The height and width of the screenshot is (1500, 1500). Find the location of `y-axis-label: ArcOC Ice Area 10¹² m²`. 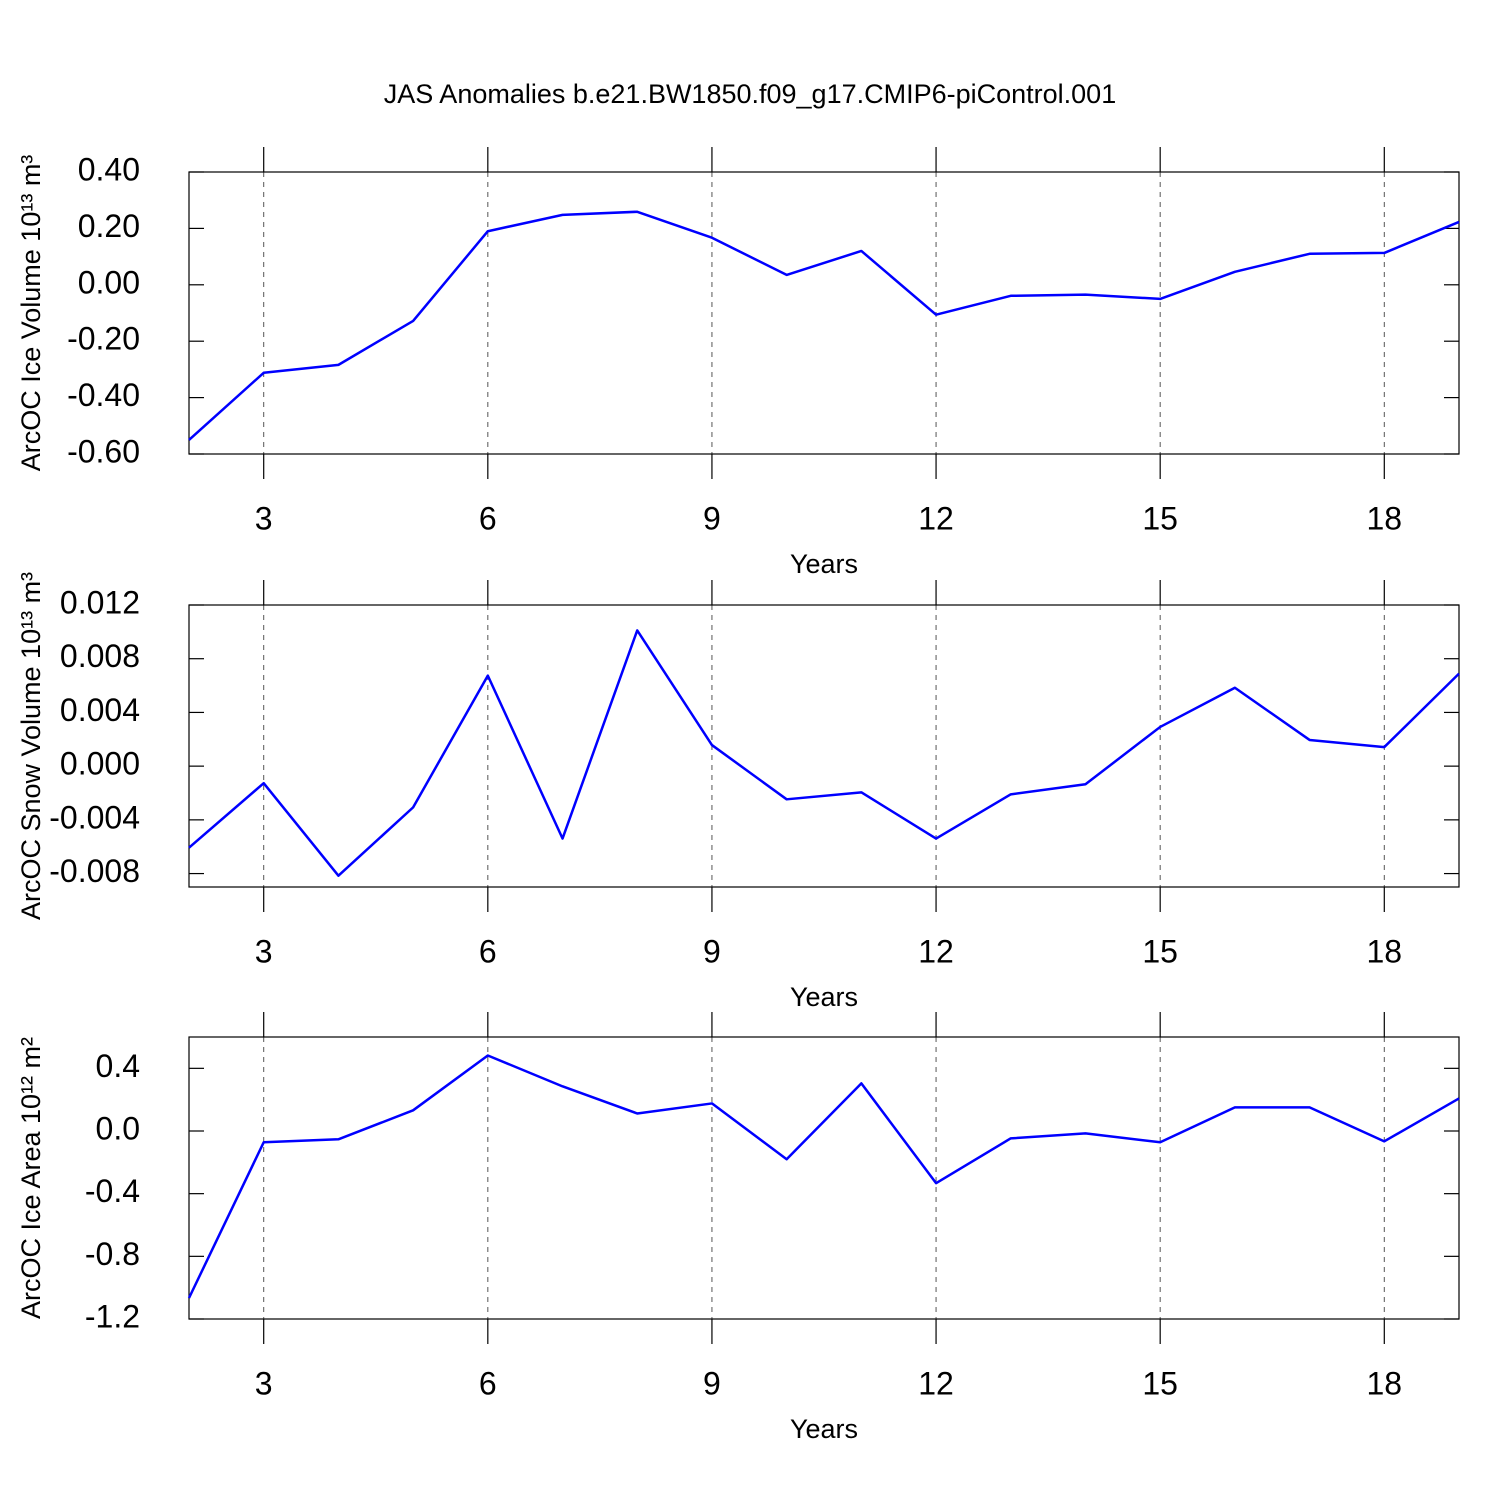

y-axis-label: ArcOC Ice Area 10¹² m² is located at coordinates (31, 1178).